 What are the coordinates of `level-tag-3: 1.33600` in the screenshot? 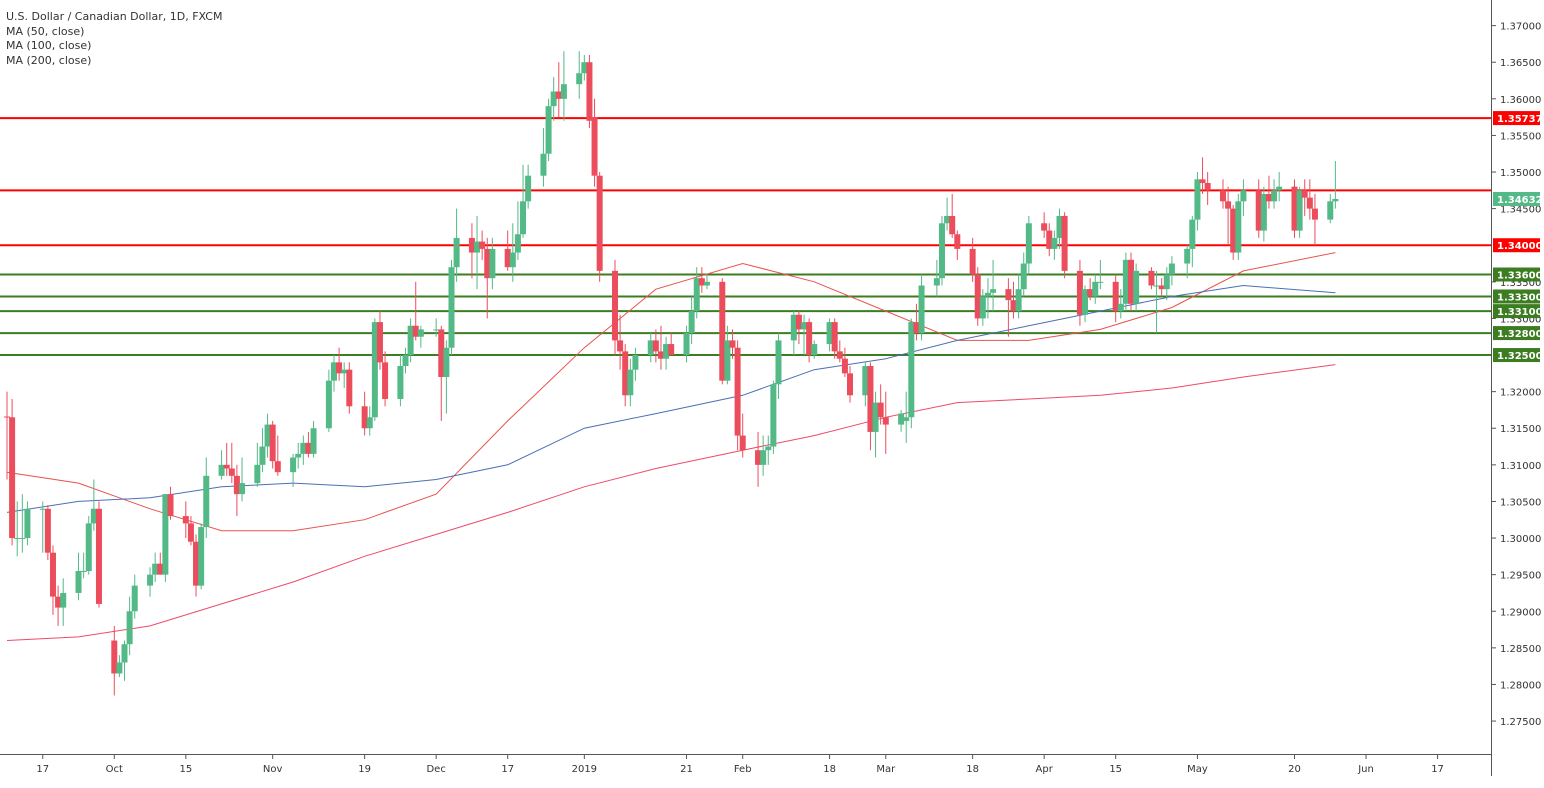 It's located at (1520, 276).